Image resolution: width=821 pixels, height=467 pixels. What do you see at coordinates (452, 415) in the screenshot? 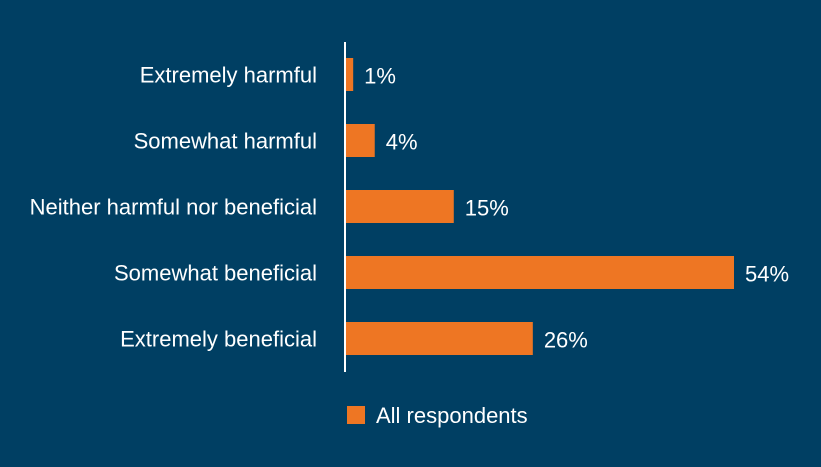
I see `legend-label: All respondents` at bounding box center [452, 415].